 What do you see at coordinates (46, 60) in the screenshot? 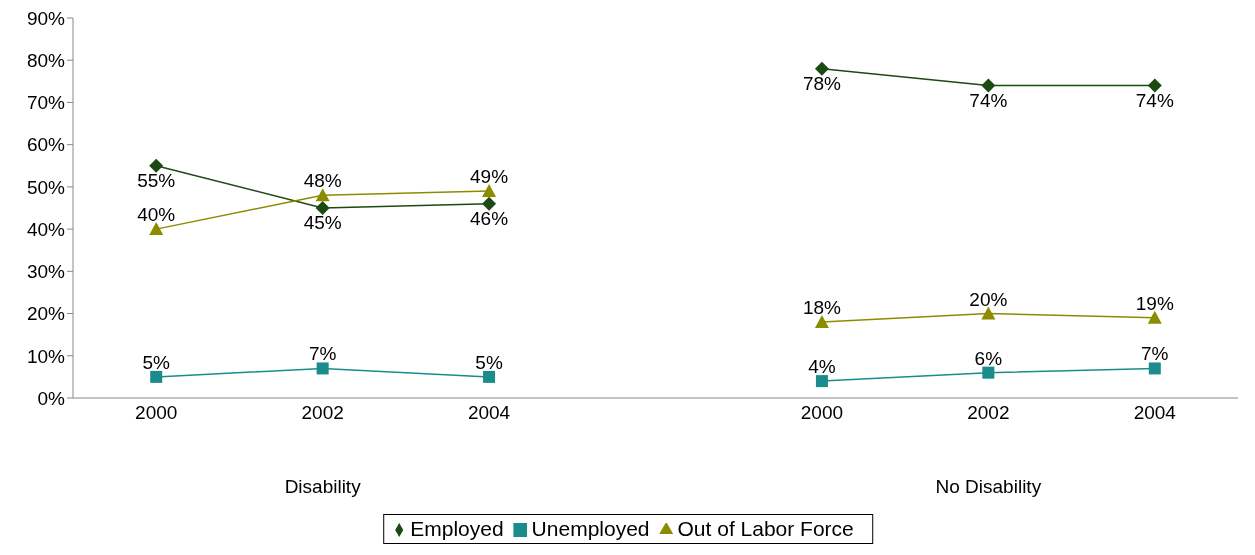
I see `y-tick-label: 80%` at bounding box center [46, 60].